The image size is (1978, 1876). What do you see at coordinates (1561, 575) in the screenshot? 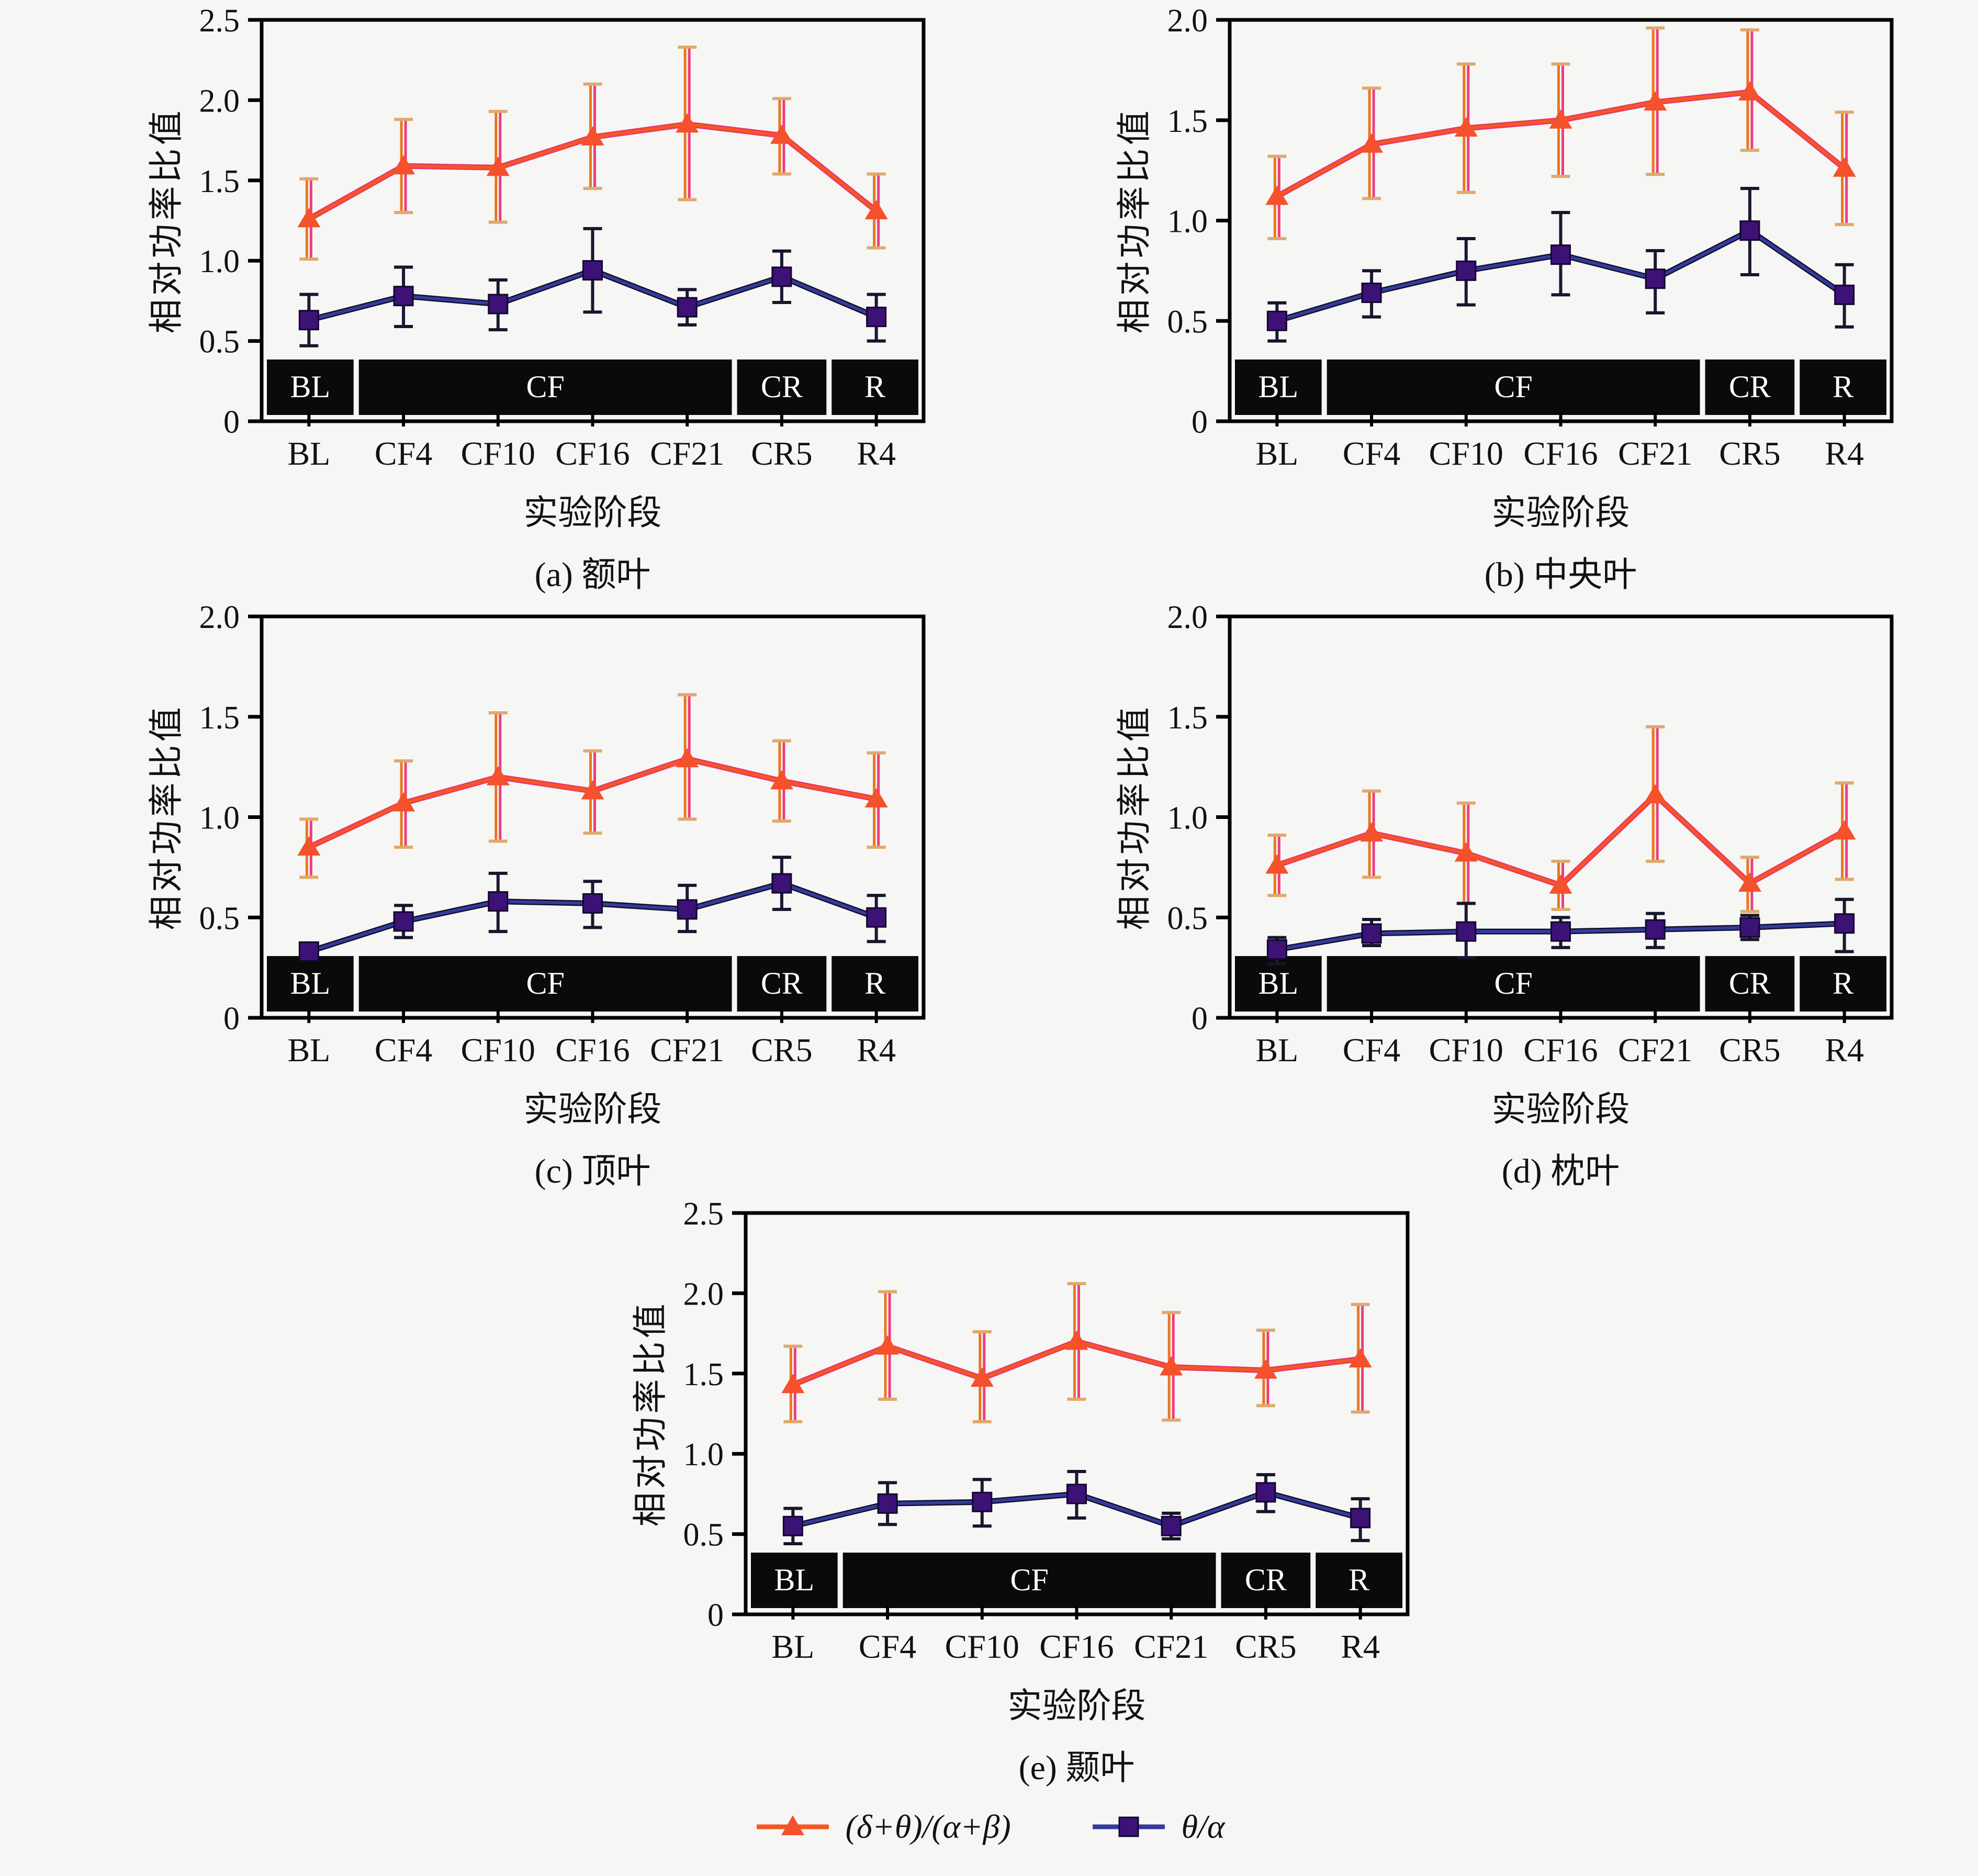
I see `chart-caption: (b) 中央叶` at bounding box center [1561, 575].